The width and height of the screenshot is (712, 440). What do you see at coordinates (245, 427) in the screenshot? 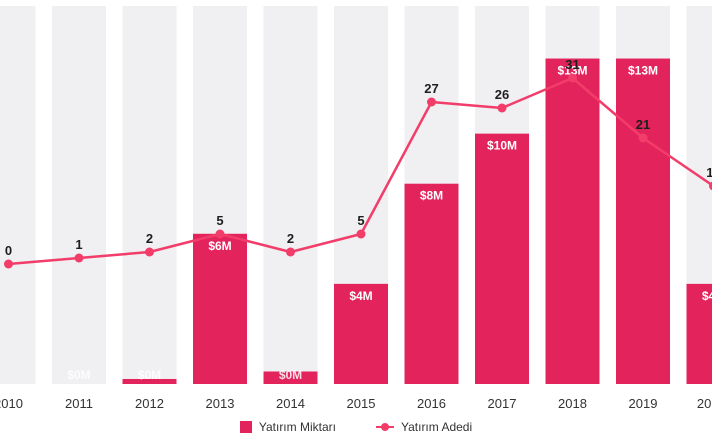
I see `legend-bar-swatch` at bounding box center [245, 427].